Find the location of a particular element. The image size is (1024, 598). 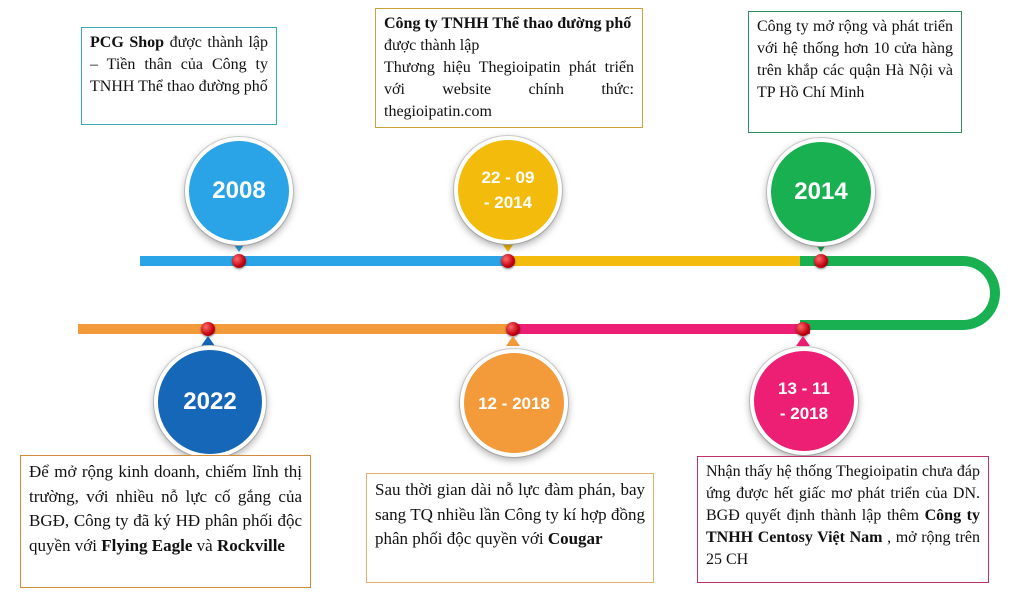

box-text: , mở rộng trên 25 CH is located at coordinates (843, 548).